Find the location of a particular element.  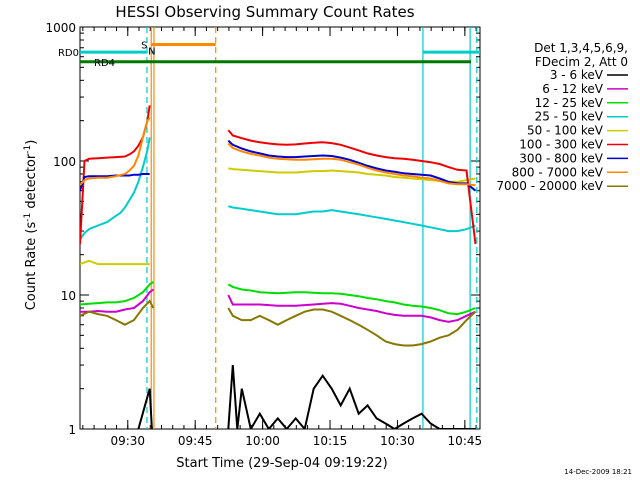

x-tick-label: 09:45 is located at coordinates (195, 441).